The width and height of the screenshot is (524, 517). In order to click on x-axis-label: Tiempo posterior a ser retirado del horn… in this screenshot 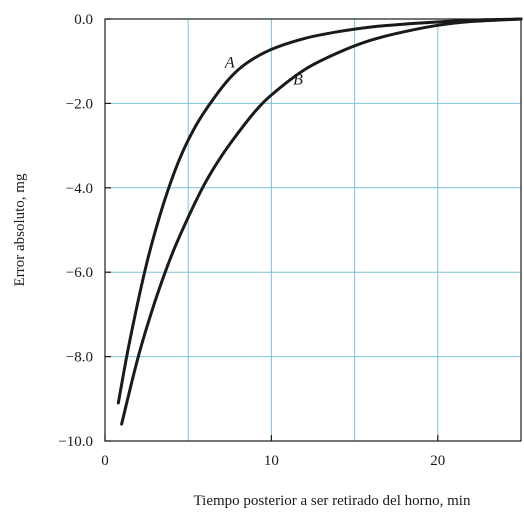, I will do `click(332, 501)`.